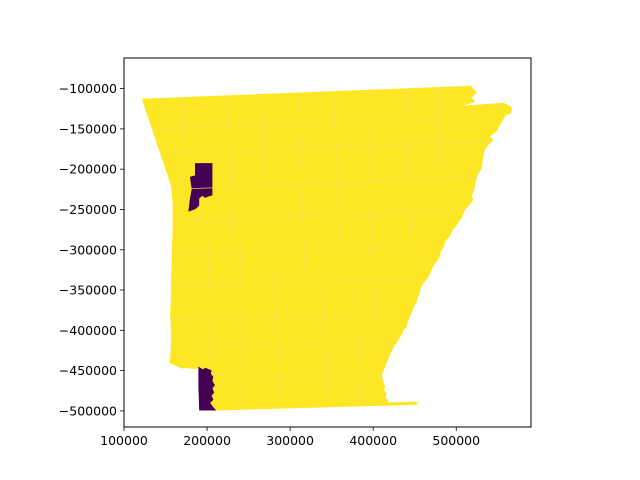  What do you see at coordinates (124, 440) in the screenshot?
I see `x-tick-label: 100000` at bounding box center [124, 440].